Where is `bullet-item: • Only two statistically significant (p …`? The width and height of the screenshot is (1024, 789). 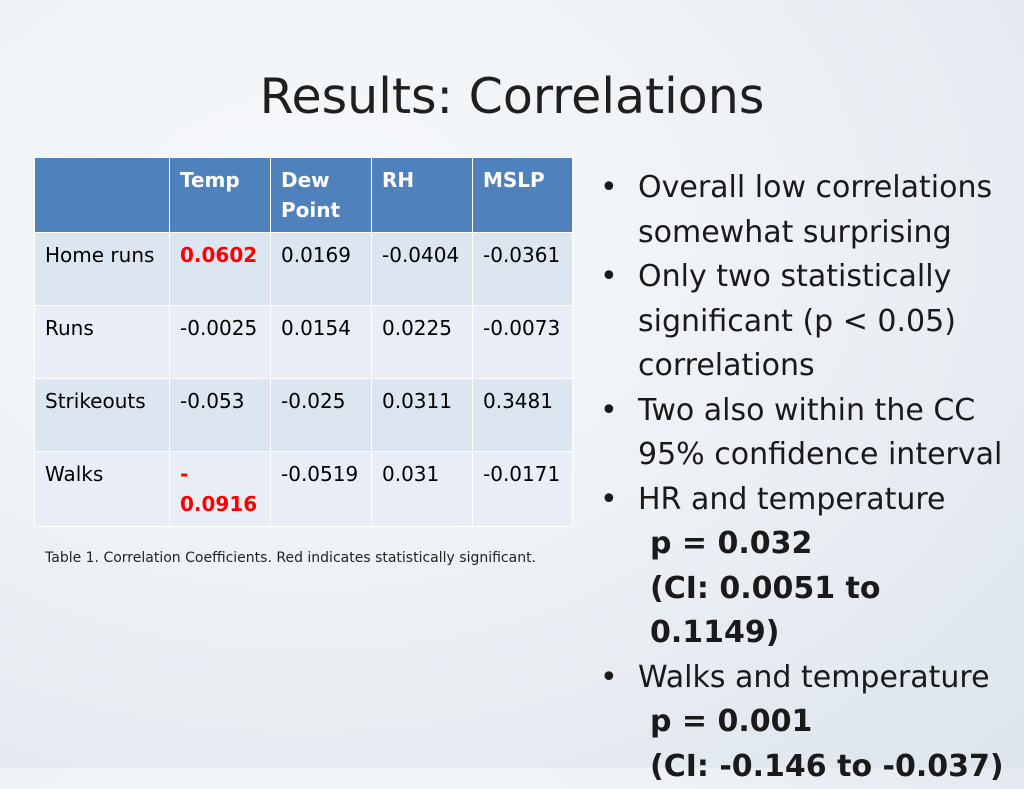 bullet-item: • Only two statistically significant (p … is located at coordinates (803, 322).